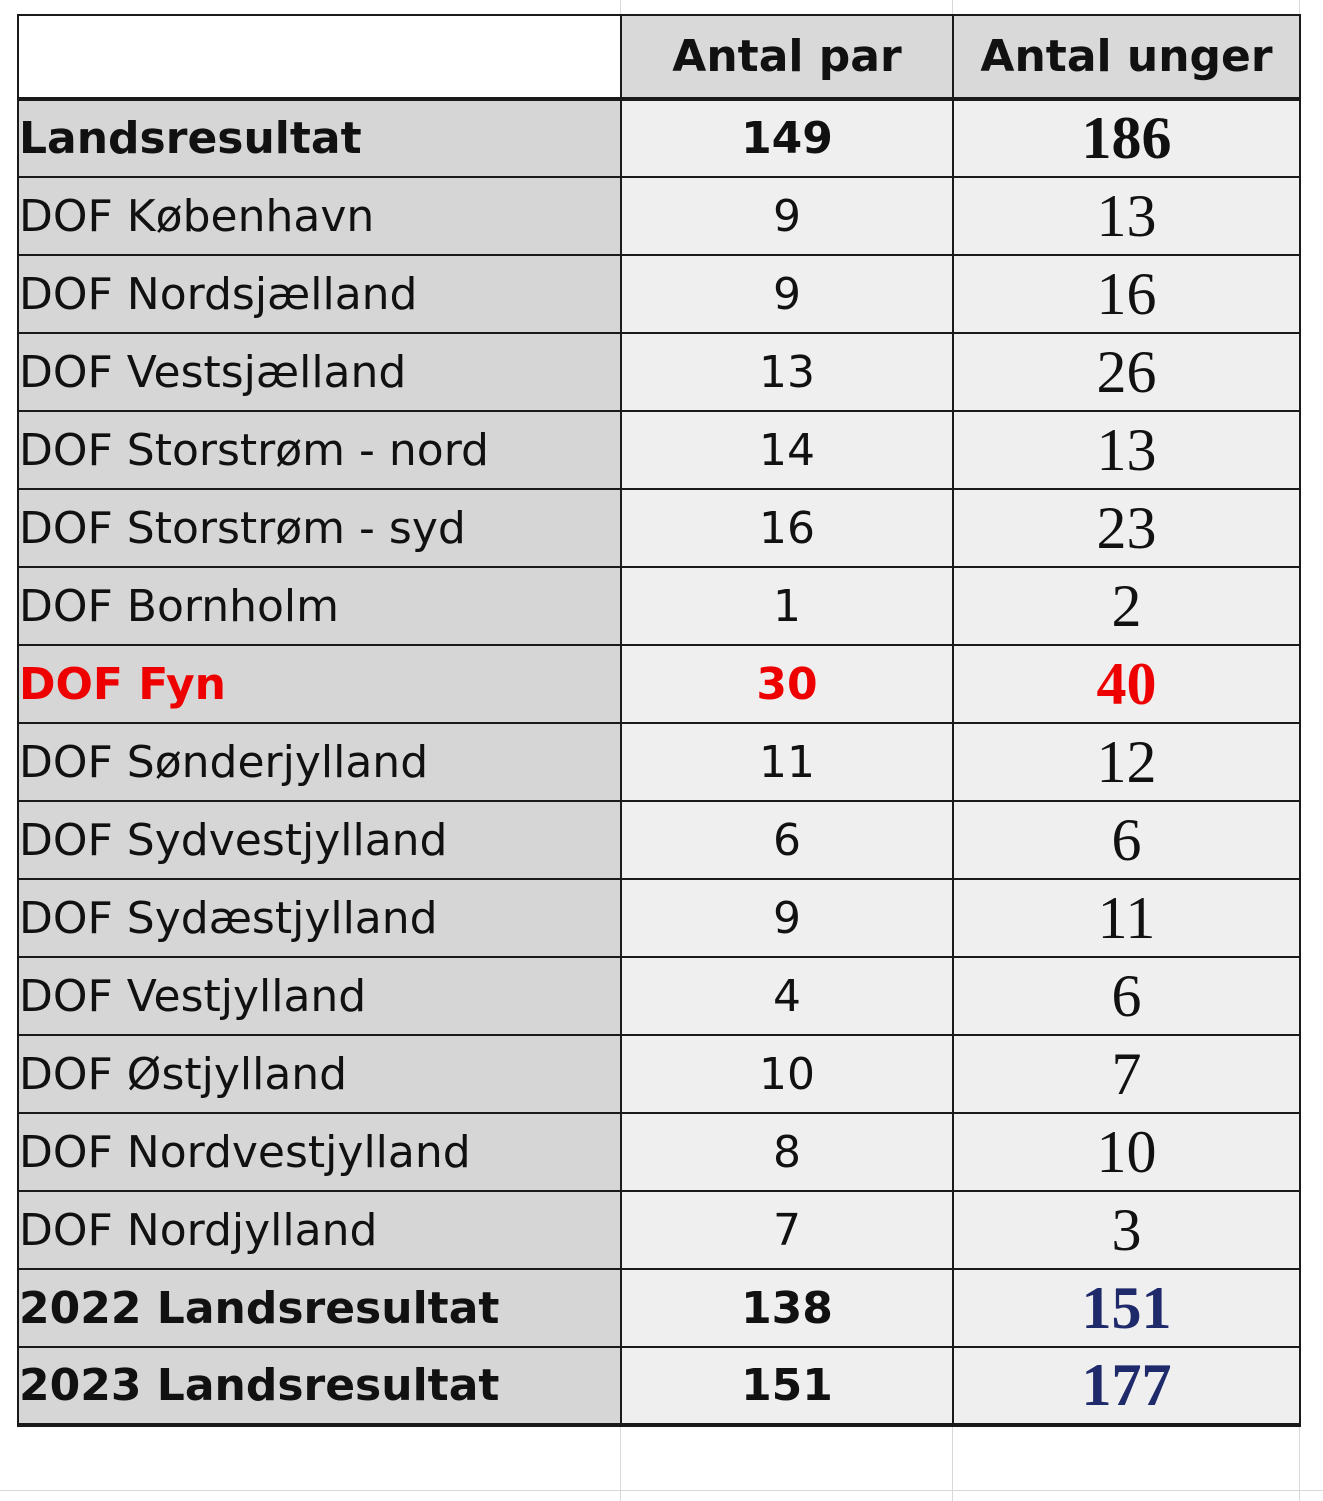 This screenshot has width=1323, height=1501. Describe the element at coordinates (319, 684) in the screenshot. I see `row-label: DOF Fyn` at that location.